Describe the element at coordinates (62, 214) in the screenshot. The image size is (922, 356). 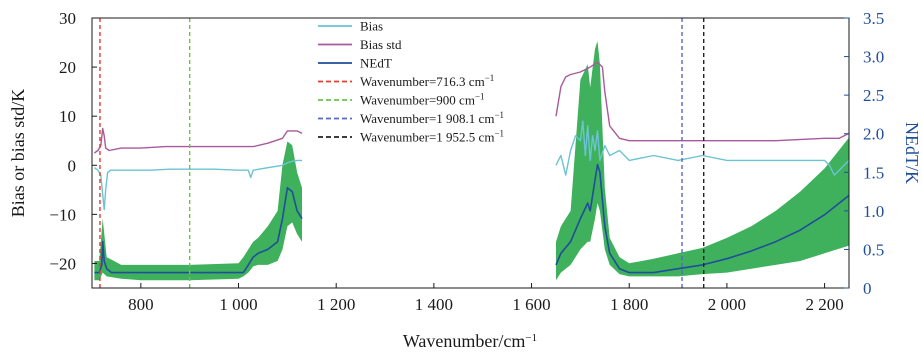
I see `y-tick-label--10: −10` at that location.